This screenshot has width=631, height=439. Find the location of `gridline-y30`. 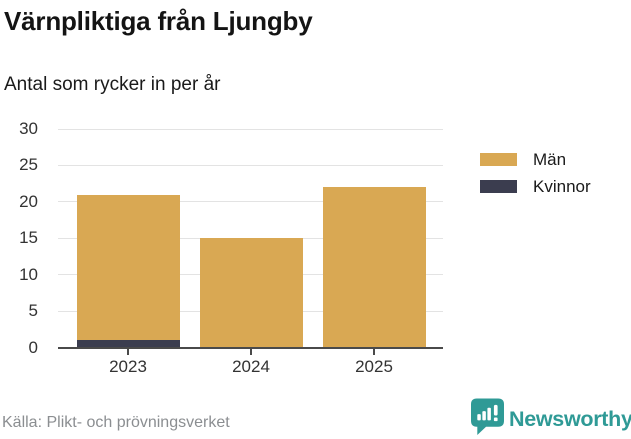

gridline-y30 is located at coordinates (250, 129).